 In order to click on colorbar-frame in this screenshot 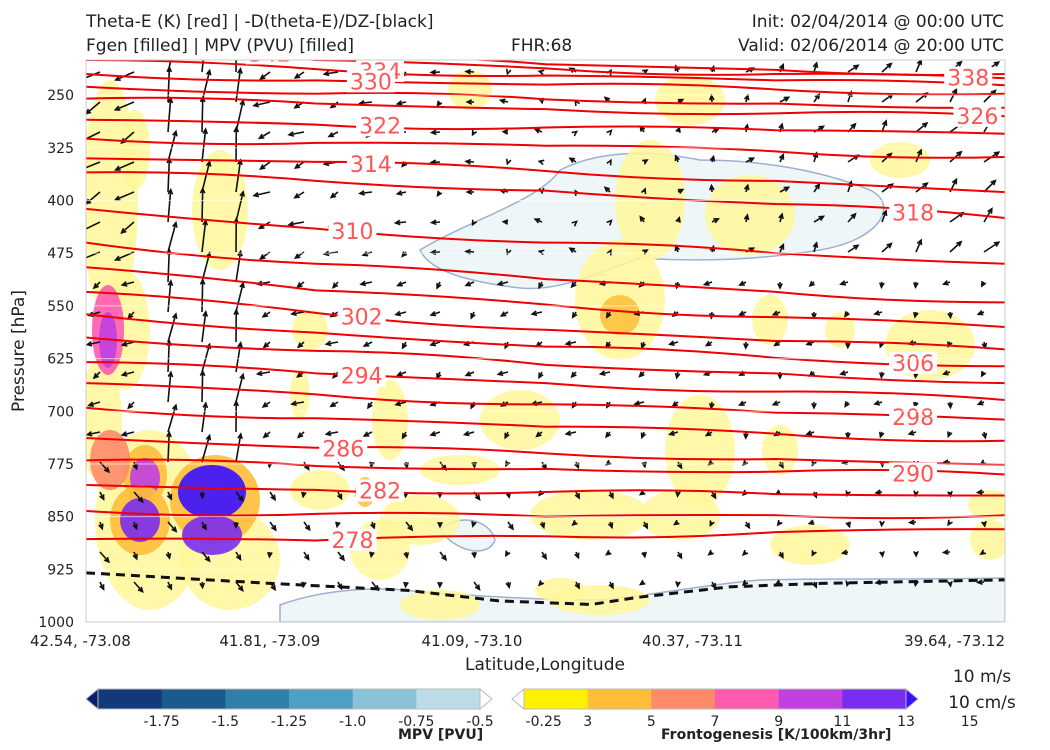, I will do `click(289, 699)`.